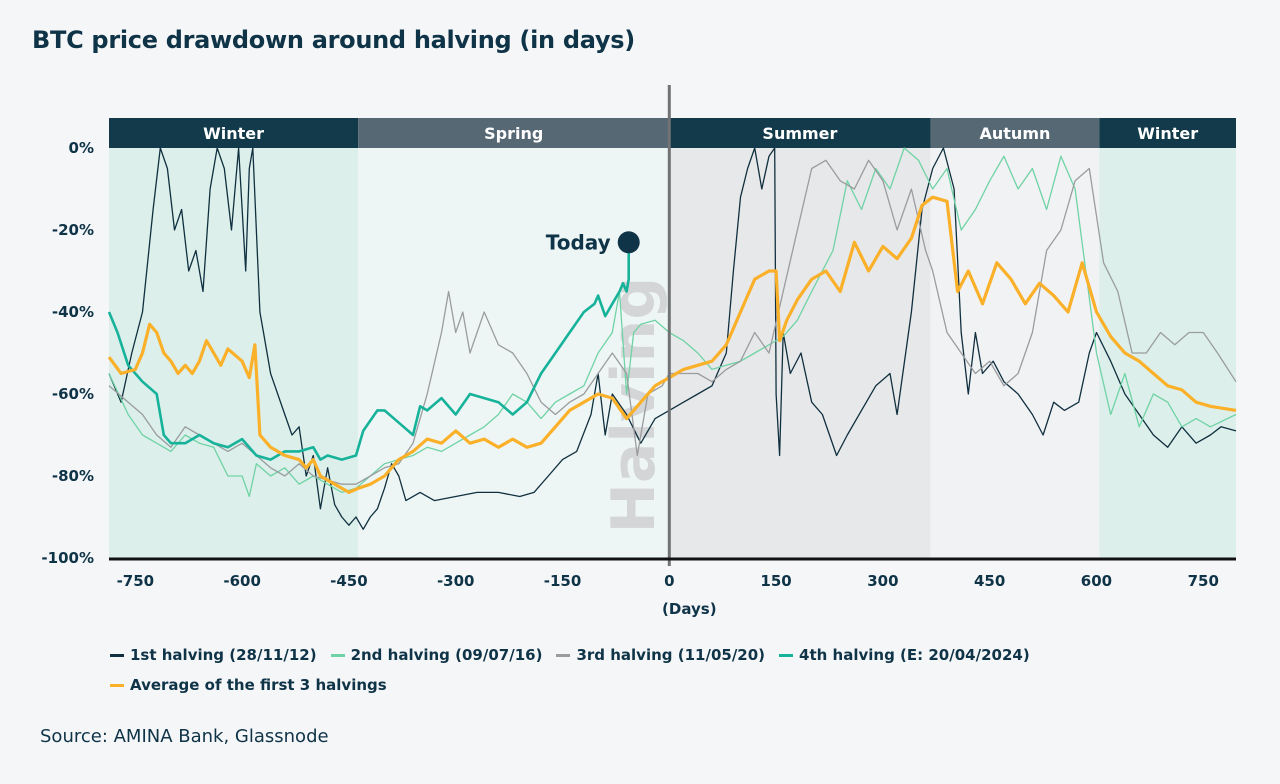  I want to click on legend-label: 1st halving (28/11/12), so click(223, 655).